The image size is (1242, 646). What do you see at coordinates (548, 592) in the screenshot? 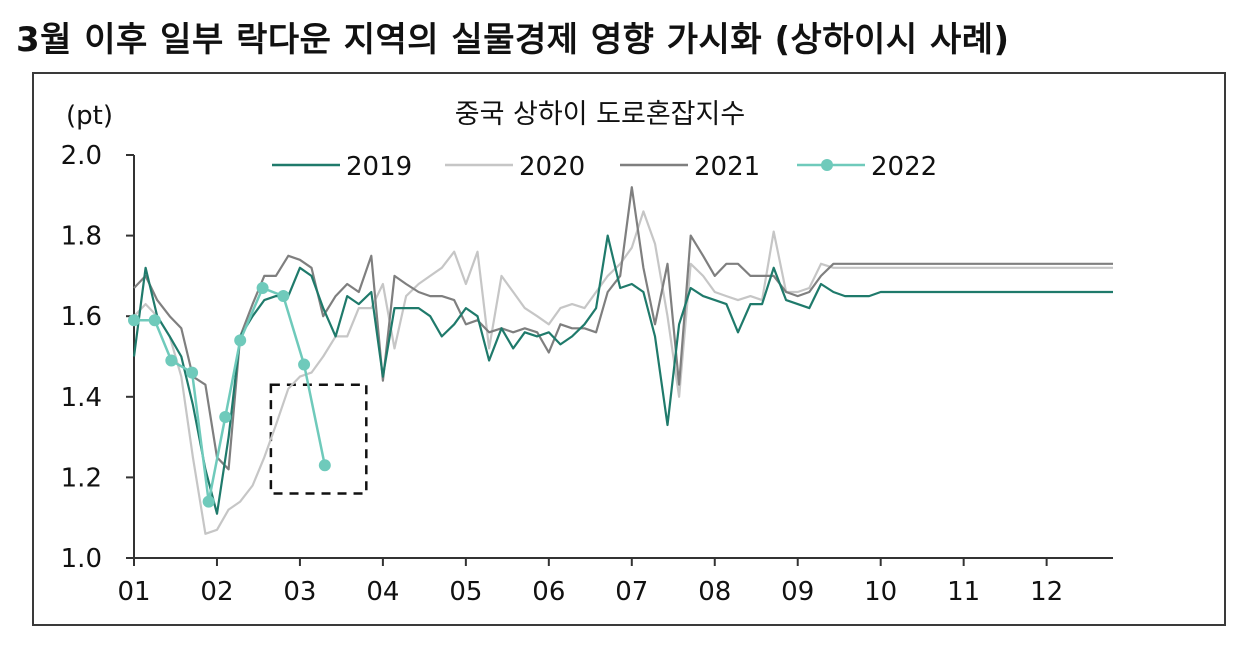
I see `x-tick-label: 06` at bounding box center [548, 592].